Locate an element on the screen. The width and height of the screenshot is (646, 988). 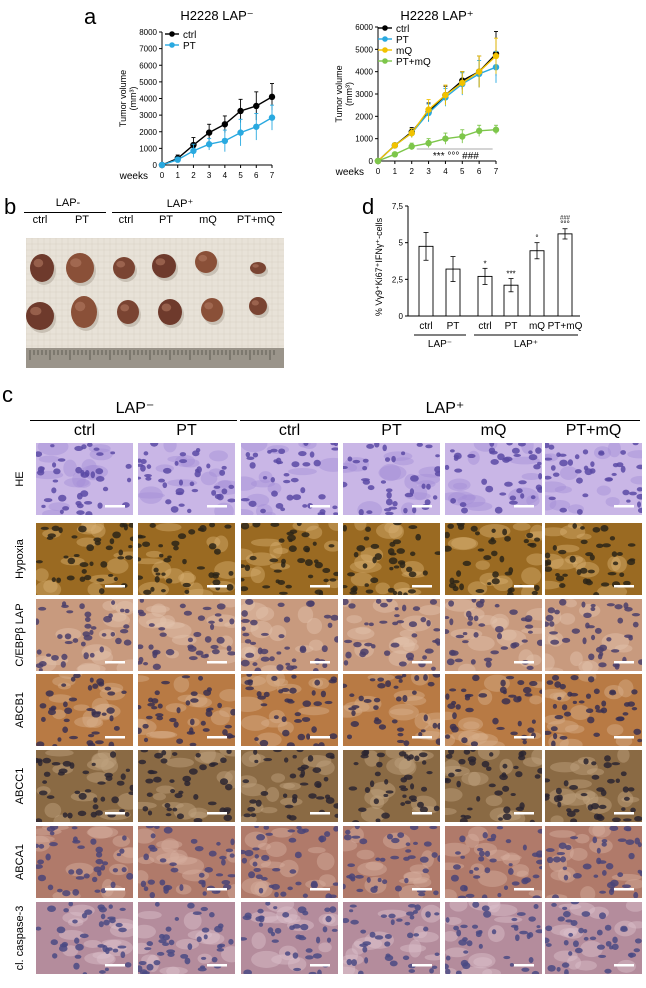
bar-category-label: PT is located at coordinates (511, 326).